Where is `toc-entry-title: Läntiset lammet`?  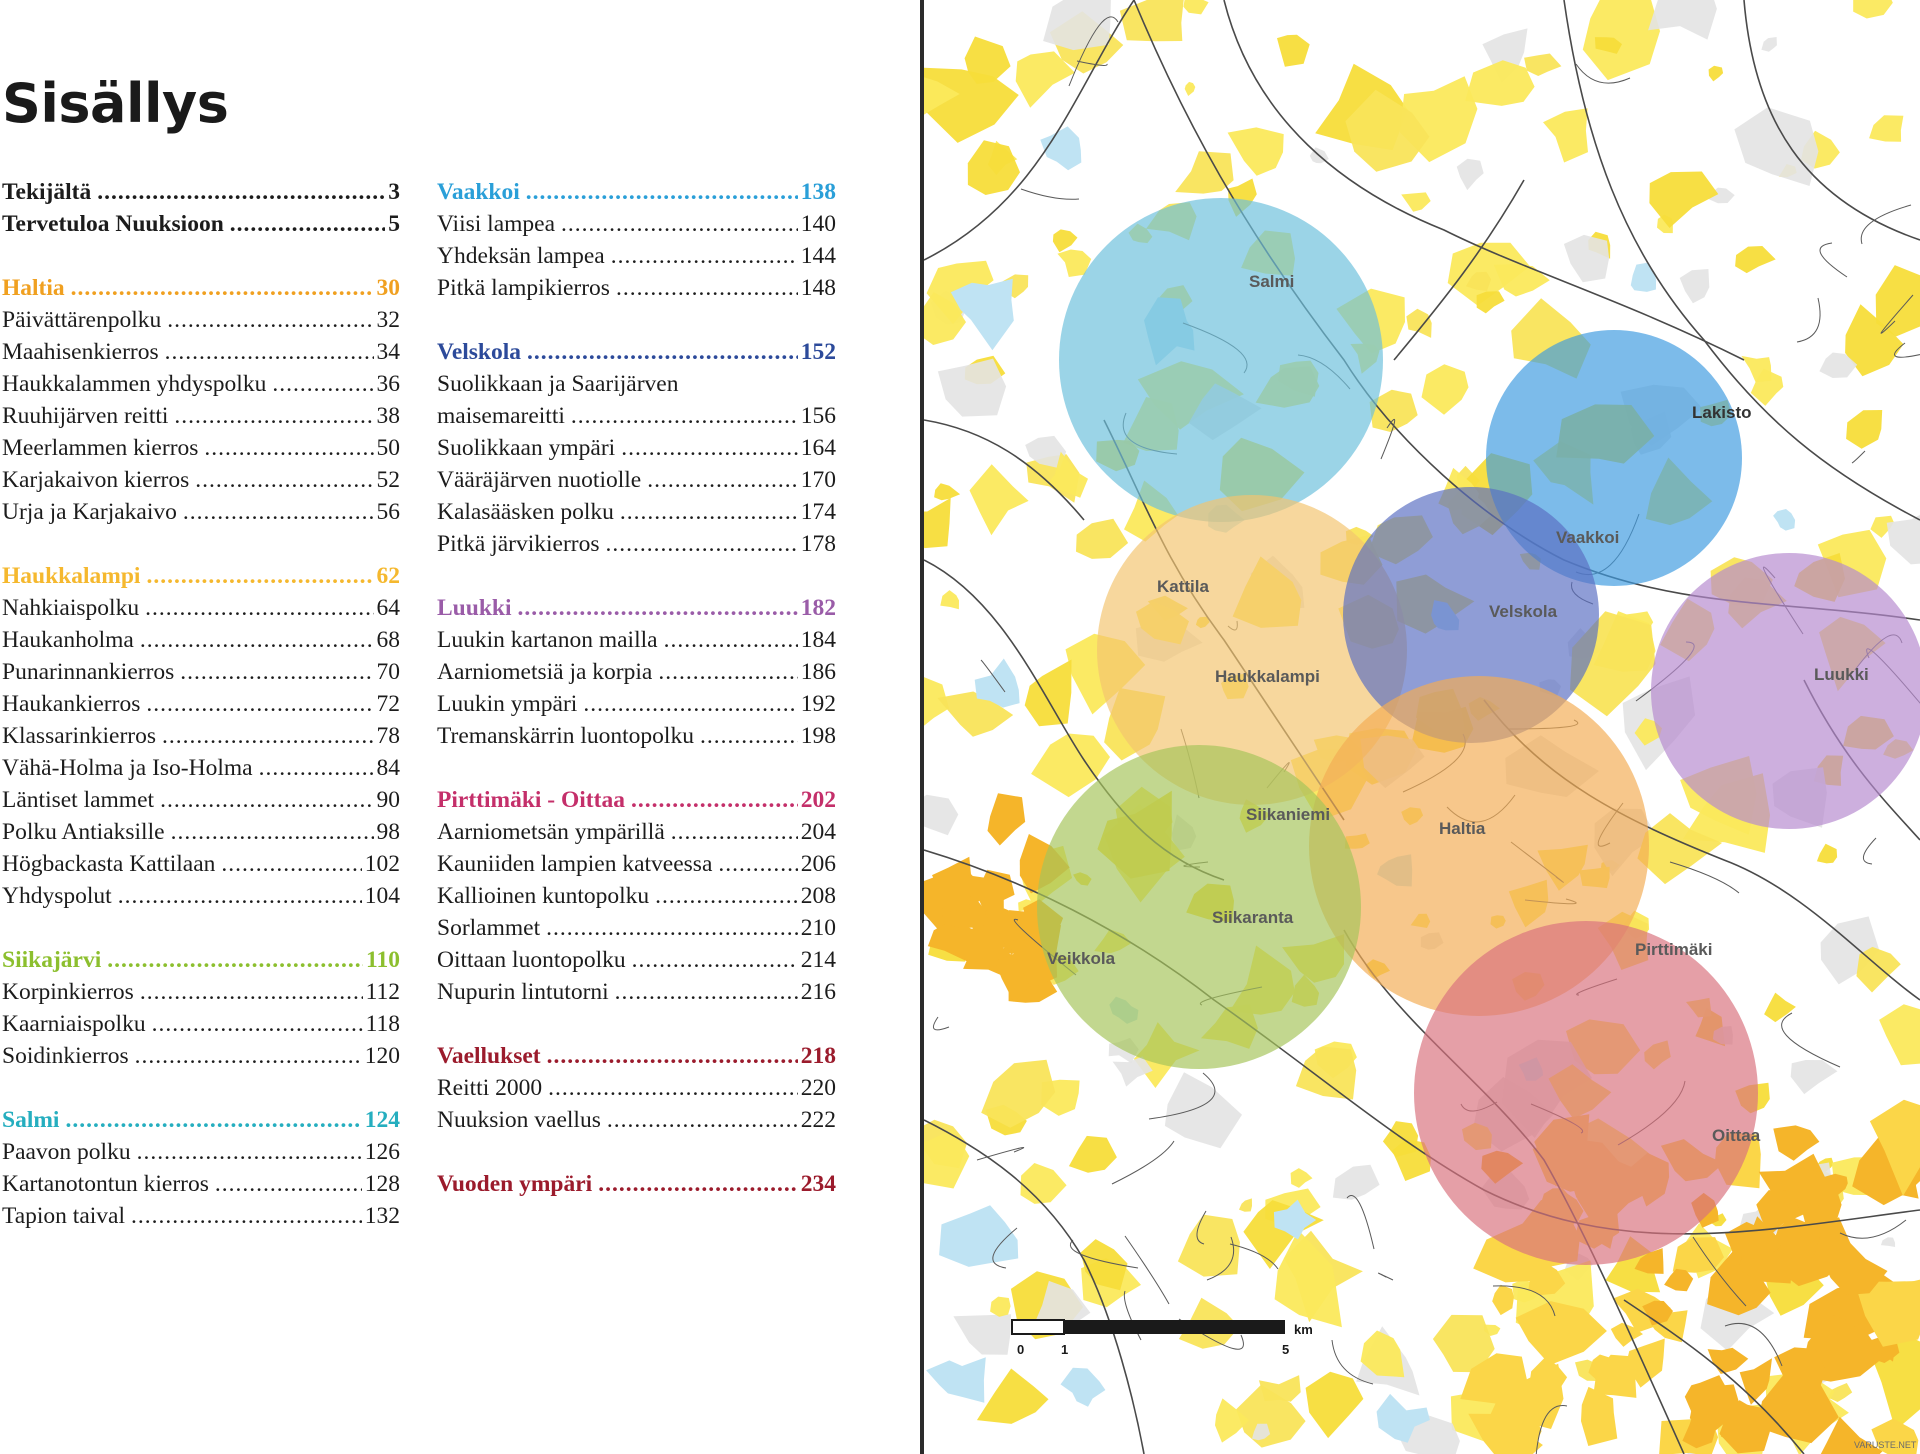
toc-entry-title: Läntiset lammet is located at coordinates (78, 800).